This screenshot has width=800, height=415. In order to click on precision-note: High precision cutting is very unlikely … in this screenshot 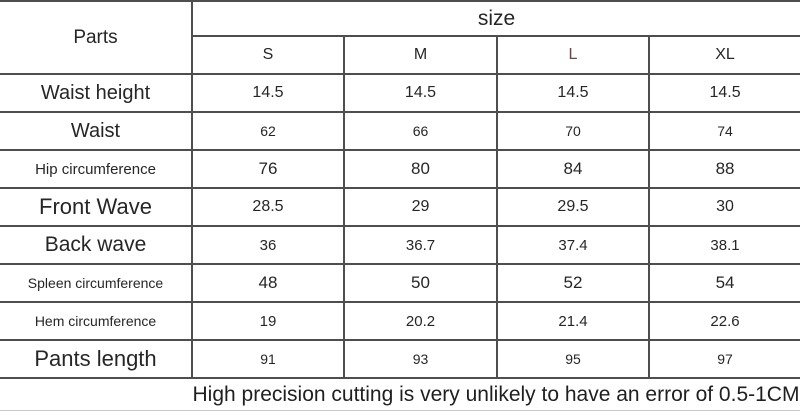, I will do `click(496, 394)`.